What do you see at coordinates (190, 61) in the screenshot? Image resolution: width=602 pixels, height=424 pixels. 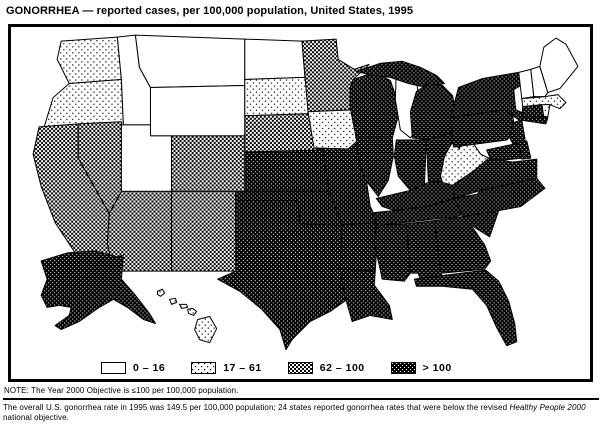 I see `state-mt` at bounding box center [190, 61].